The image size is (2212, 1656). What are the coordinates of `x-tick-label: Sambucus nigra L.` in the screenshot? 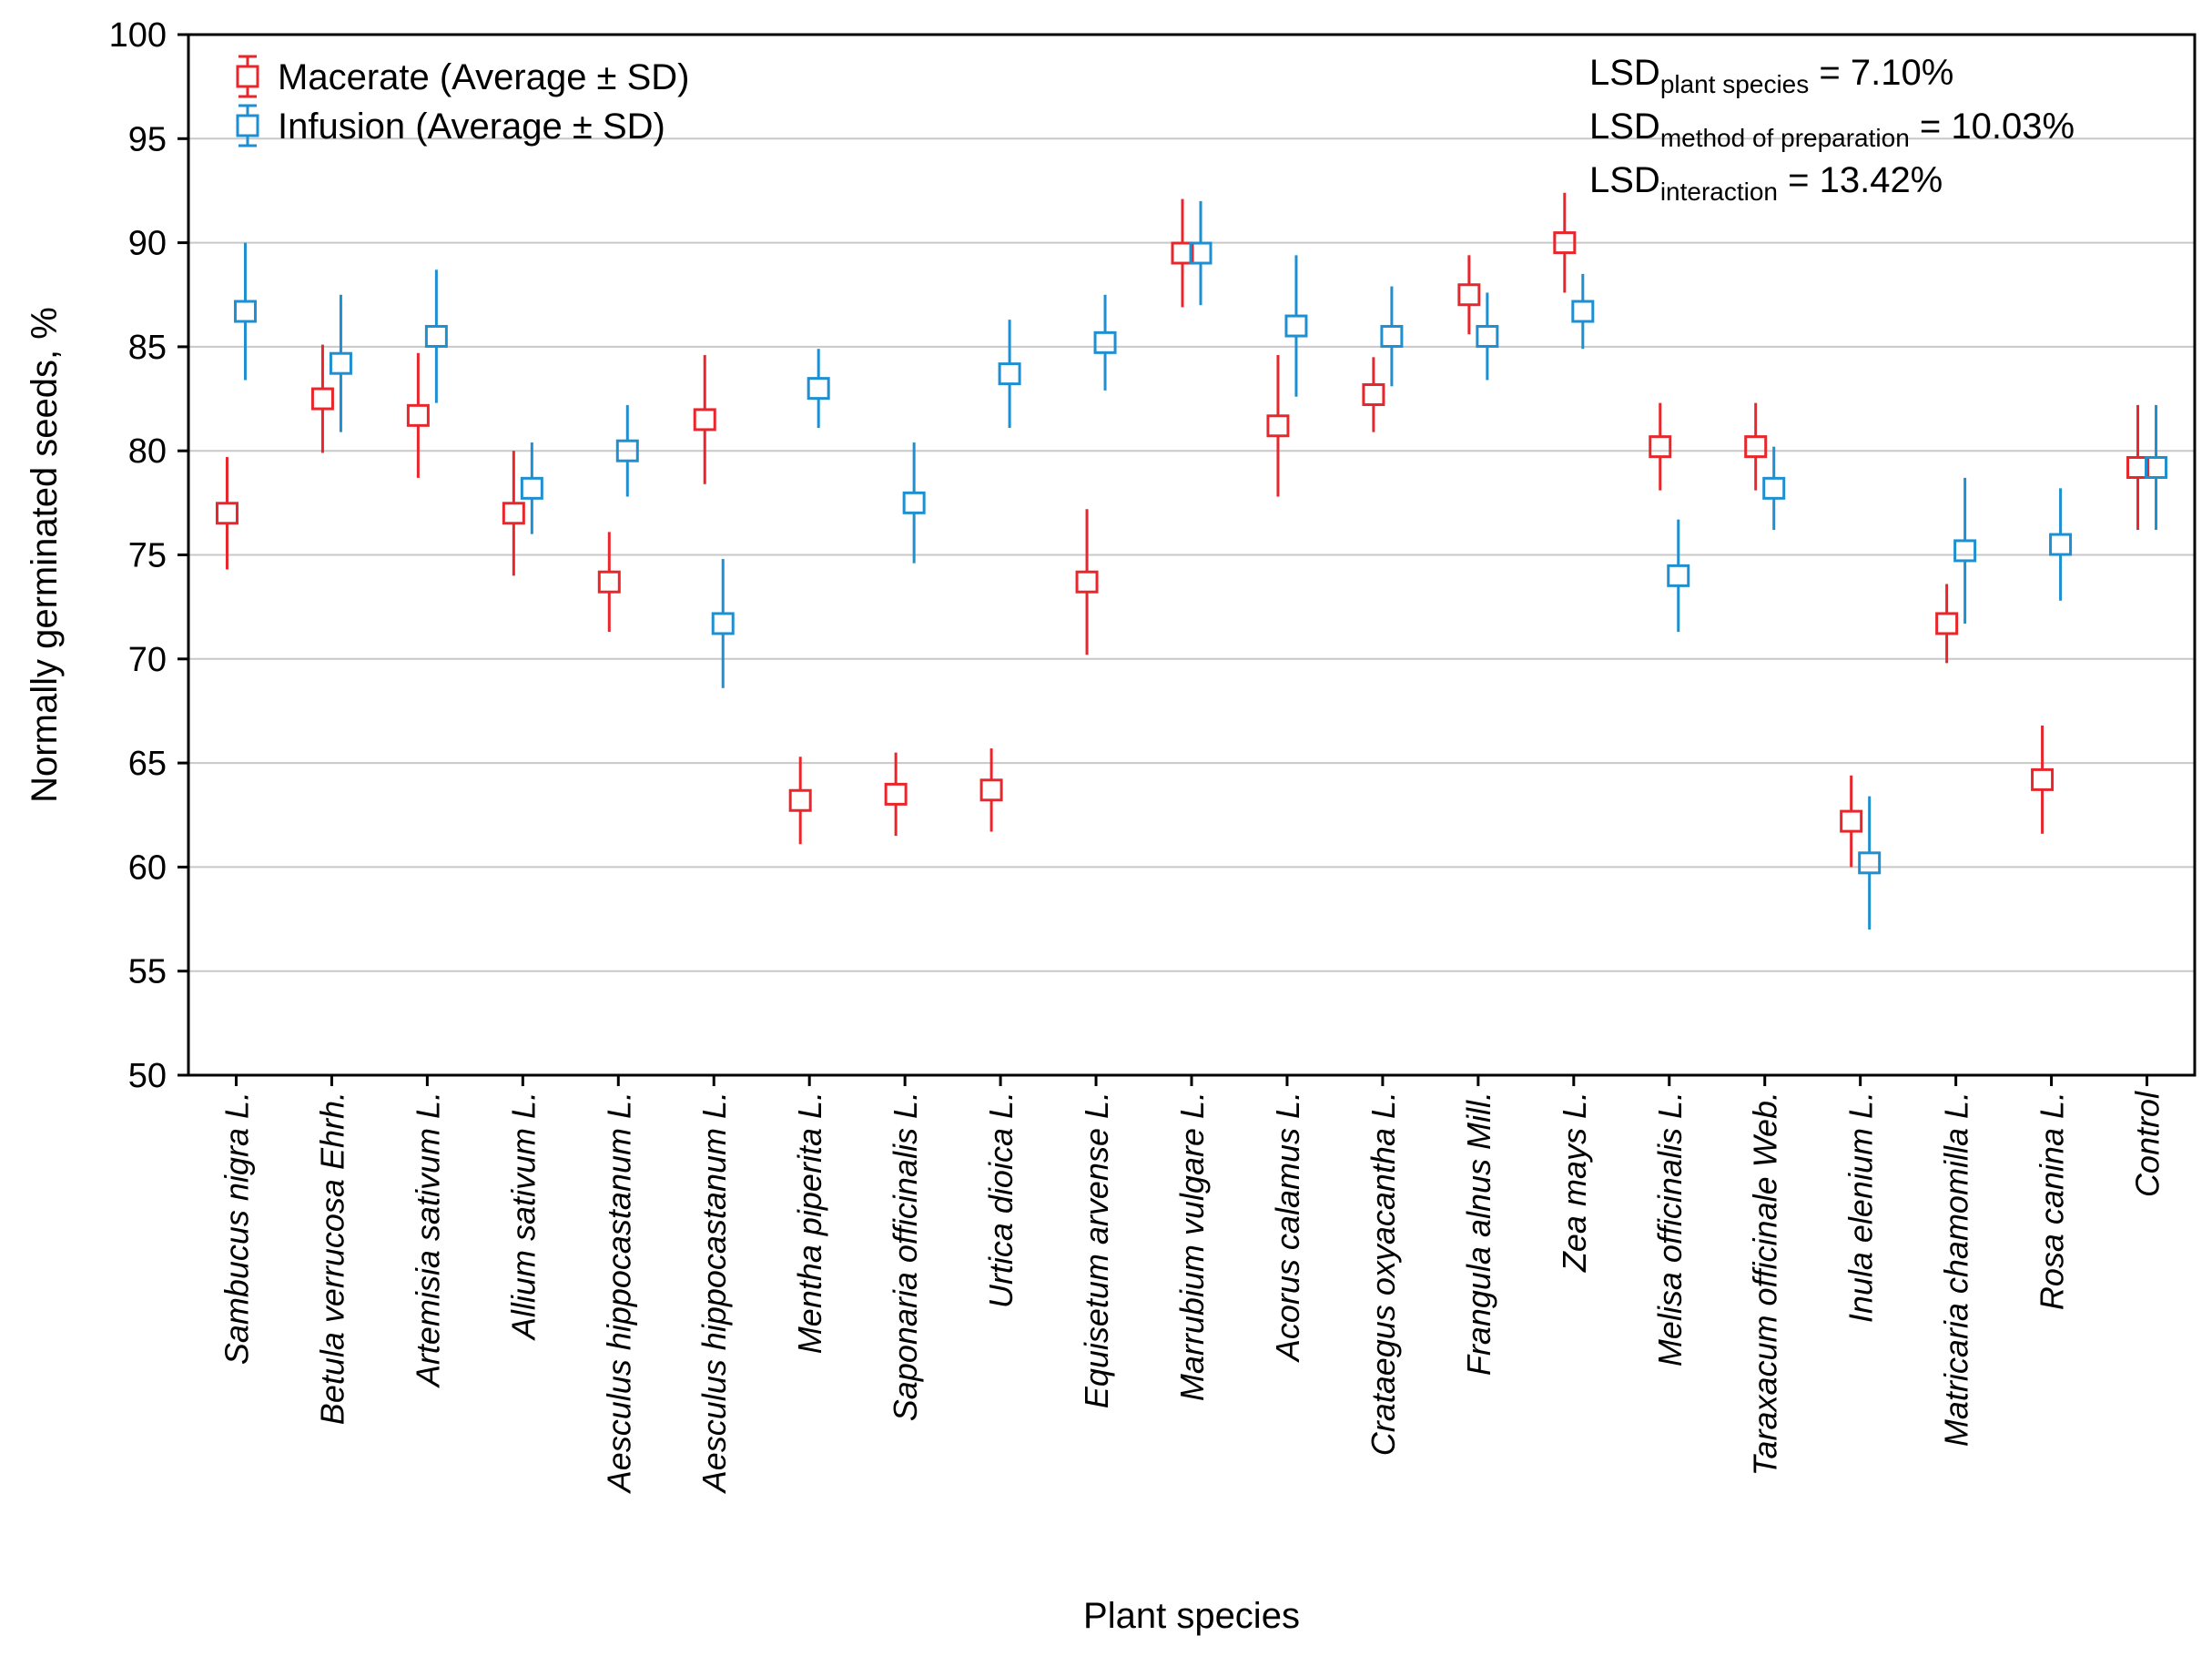 It's located at (237, 1228).